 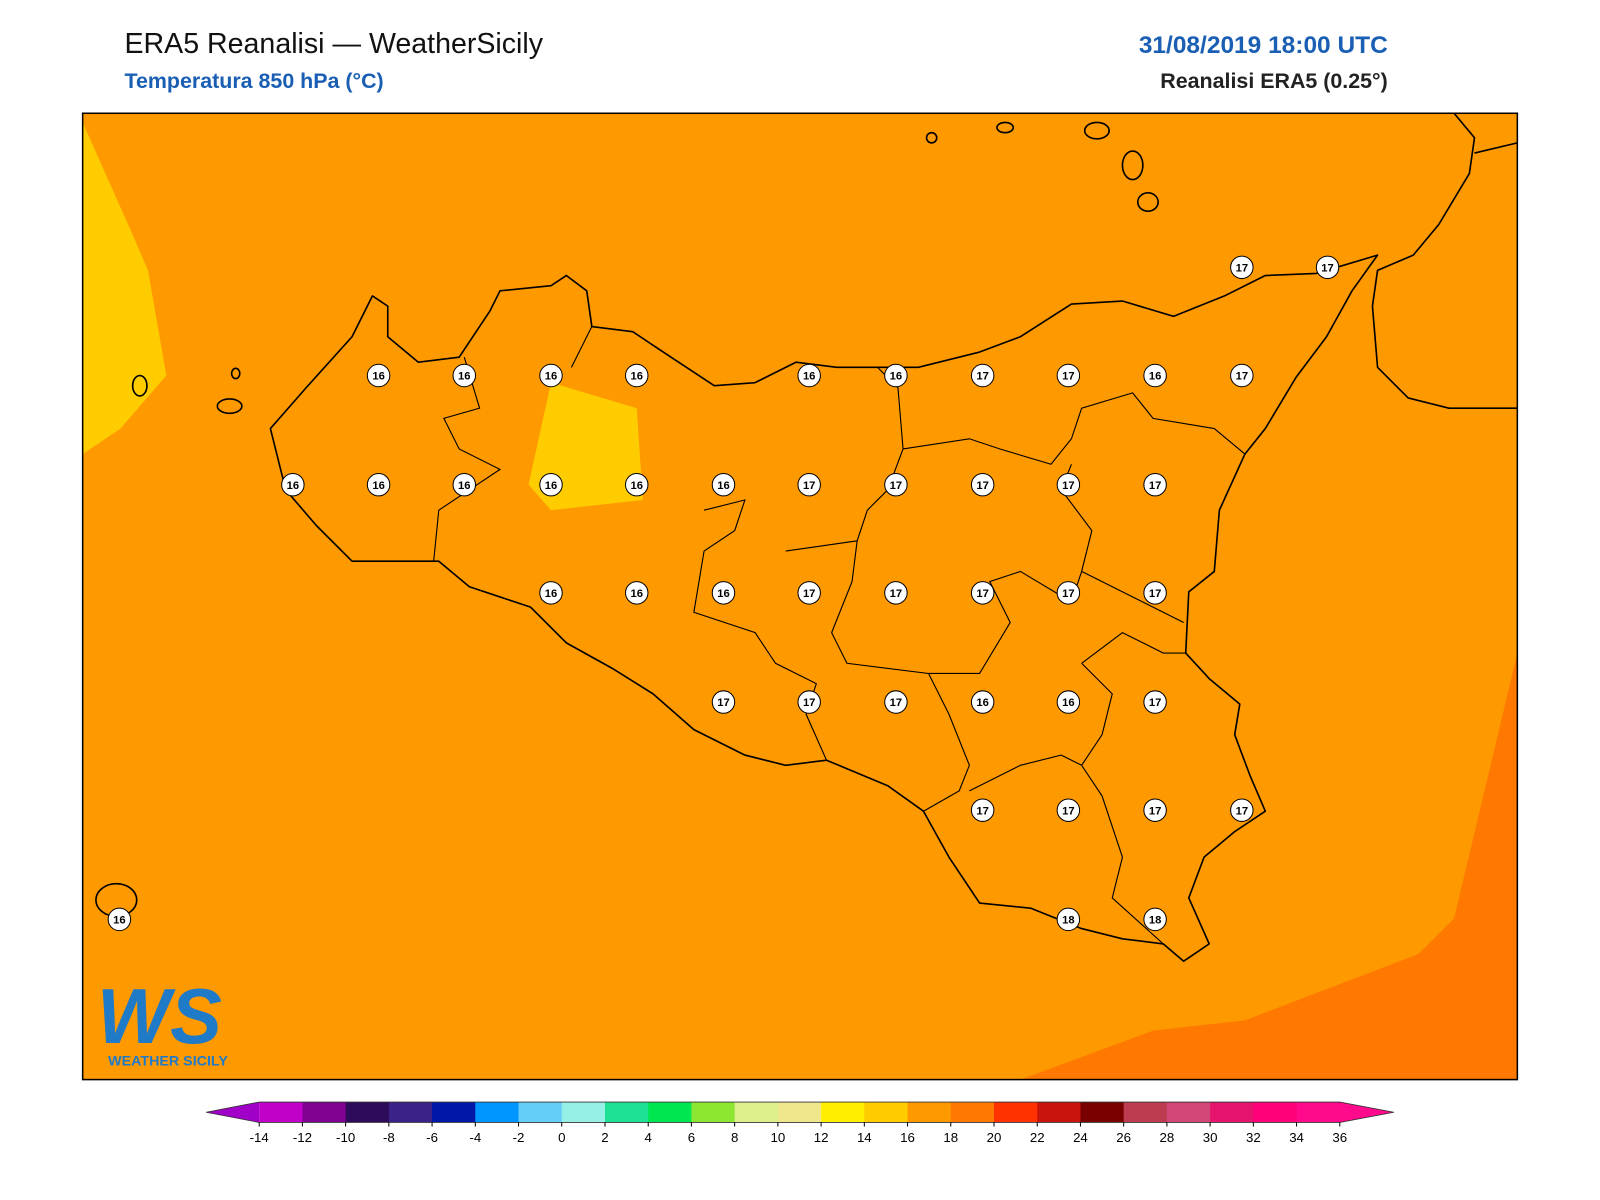 What do you see at coordinates (778, 1137) in the screenshot?
I see `colorbar-tick-label: 10` at bounding box center [778, 1137].